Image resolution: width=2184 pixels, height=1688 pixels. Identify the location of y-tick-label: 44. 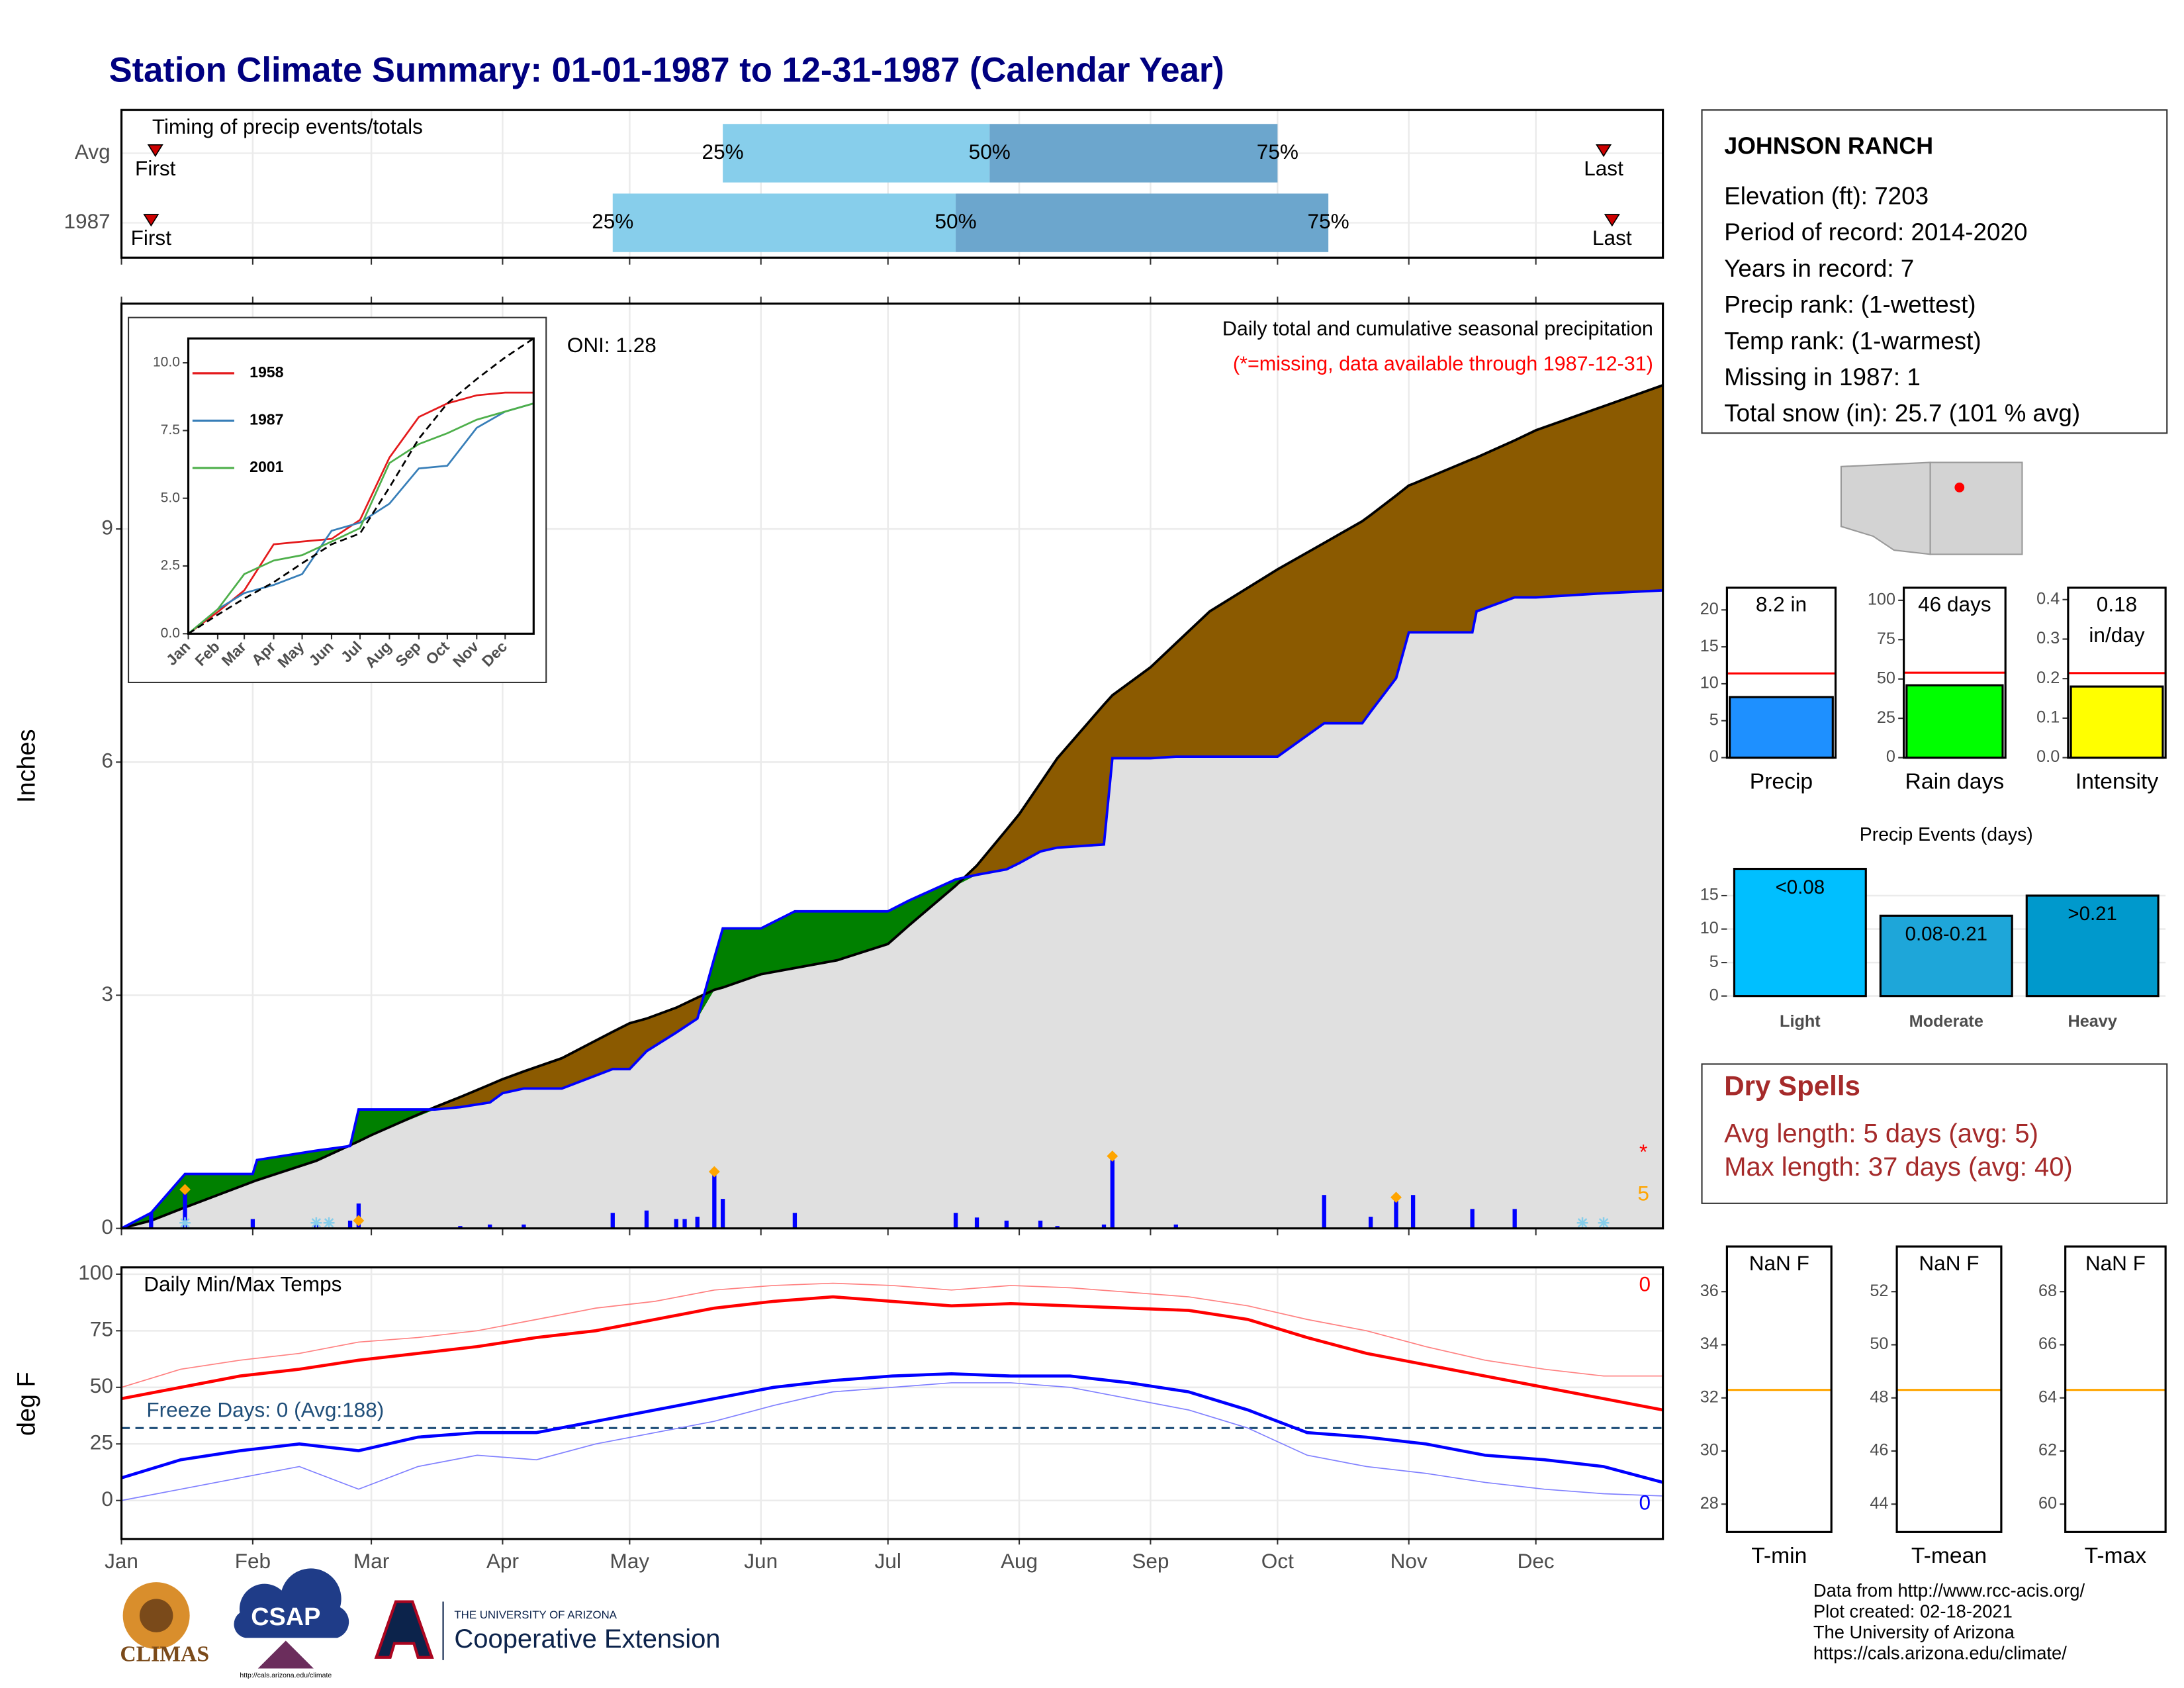
(1879, 1503).